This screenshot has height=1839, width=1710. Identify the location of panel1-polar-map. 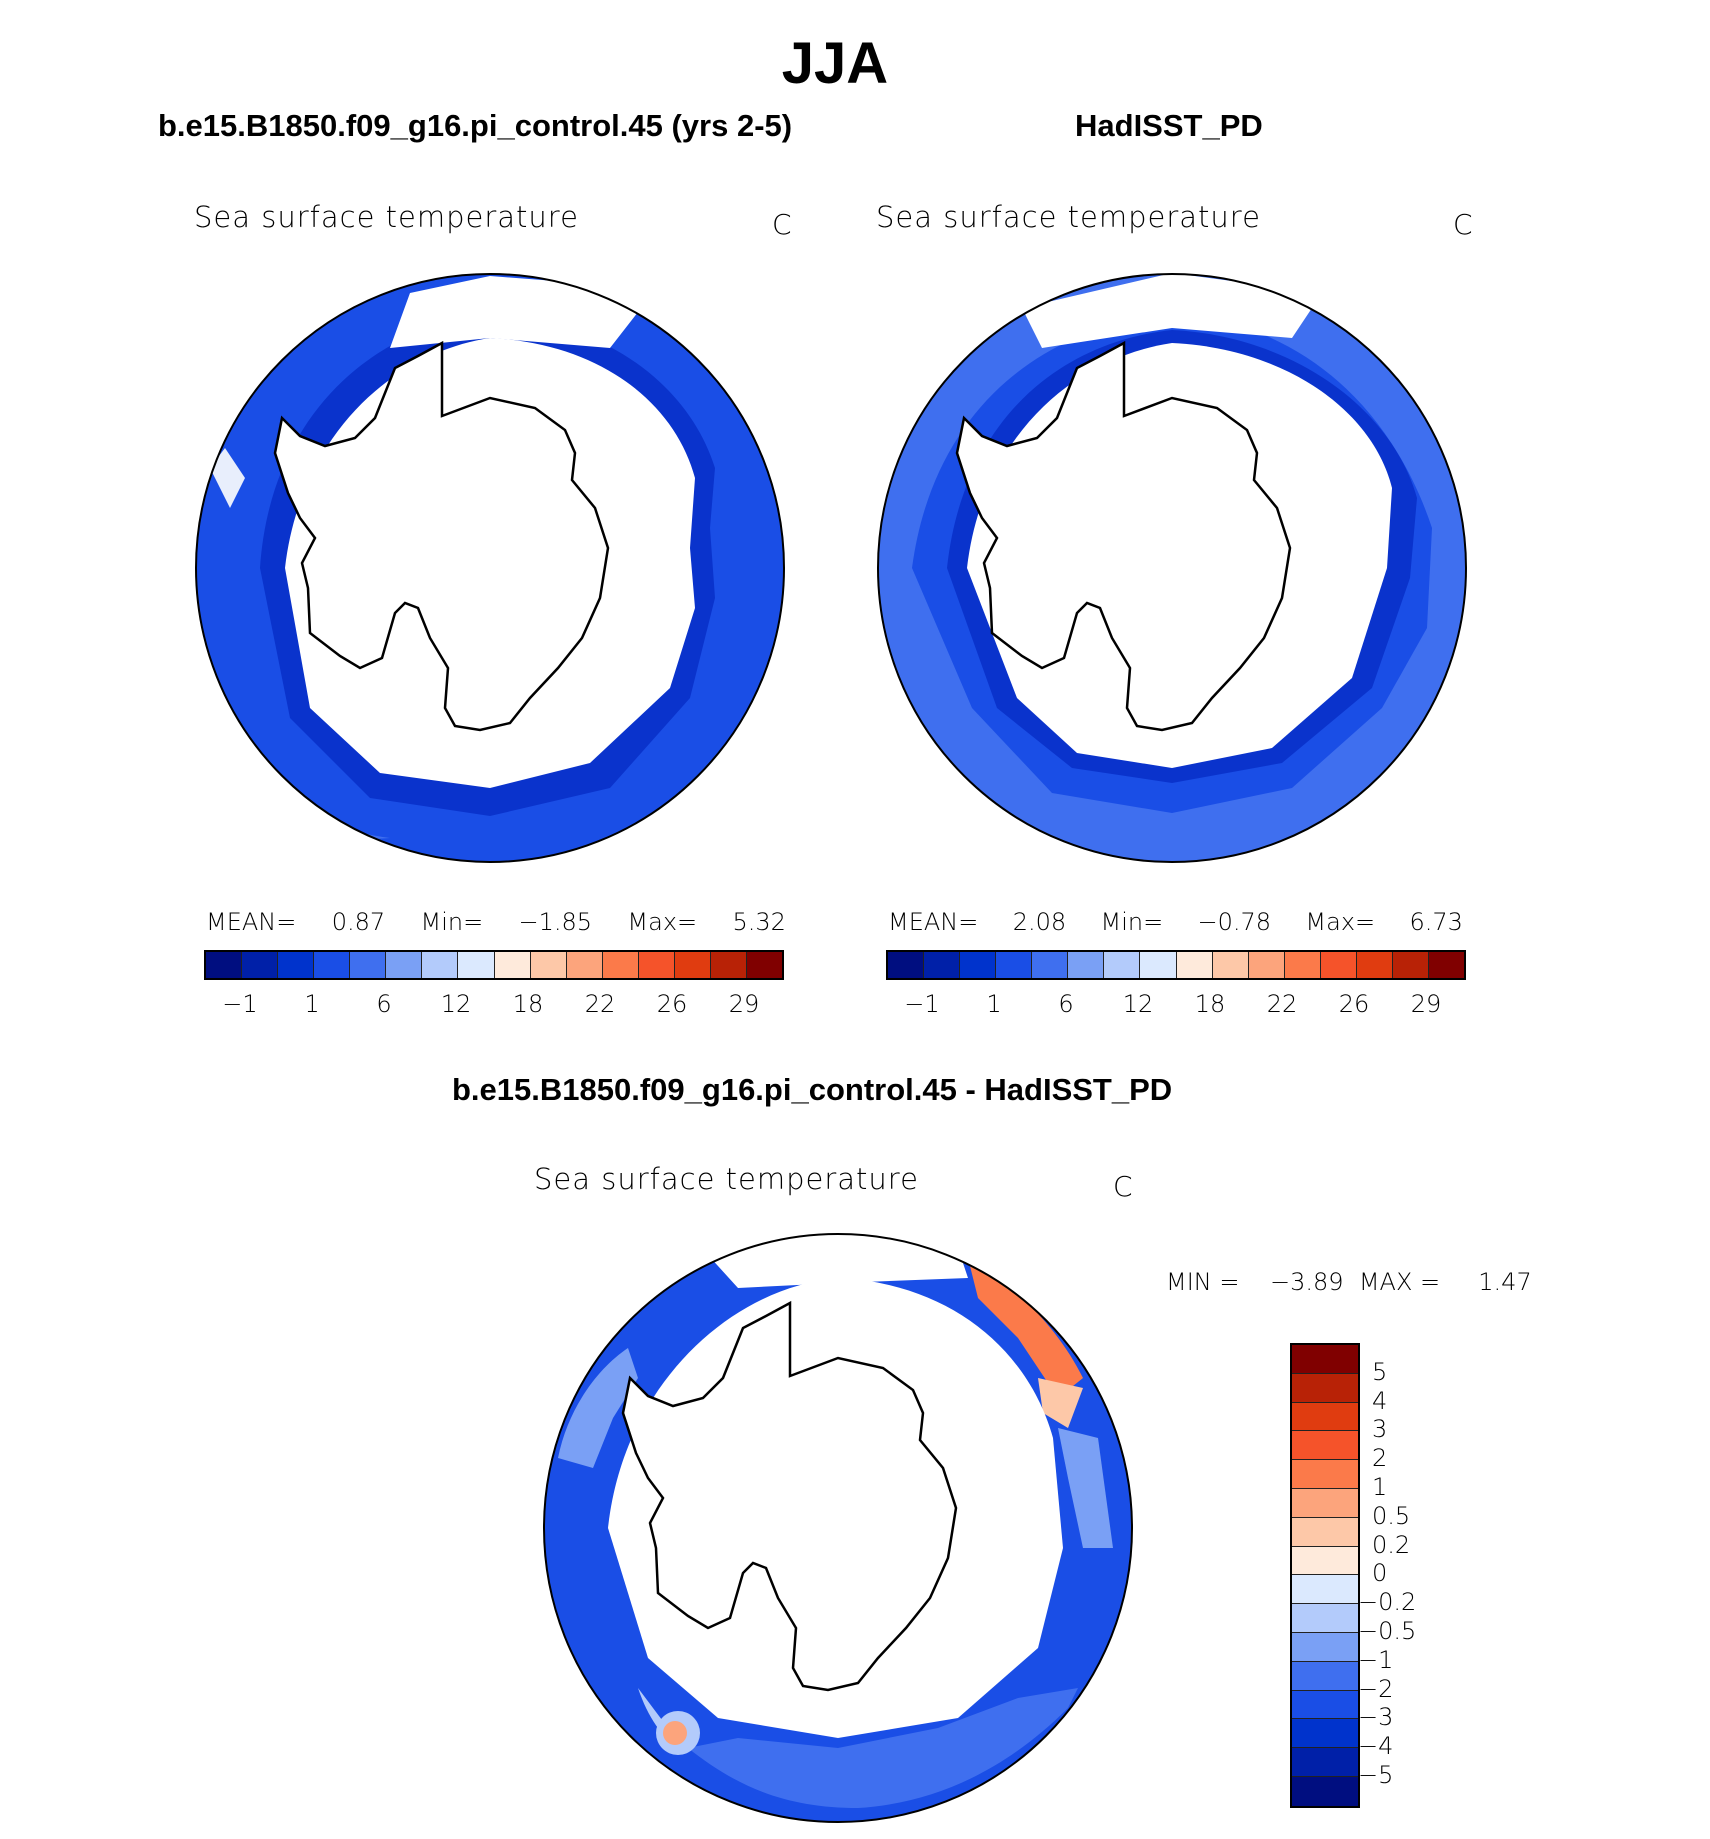
(490, 568).